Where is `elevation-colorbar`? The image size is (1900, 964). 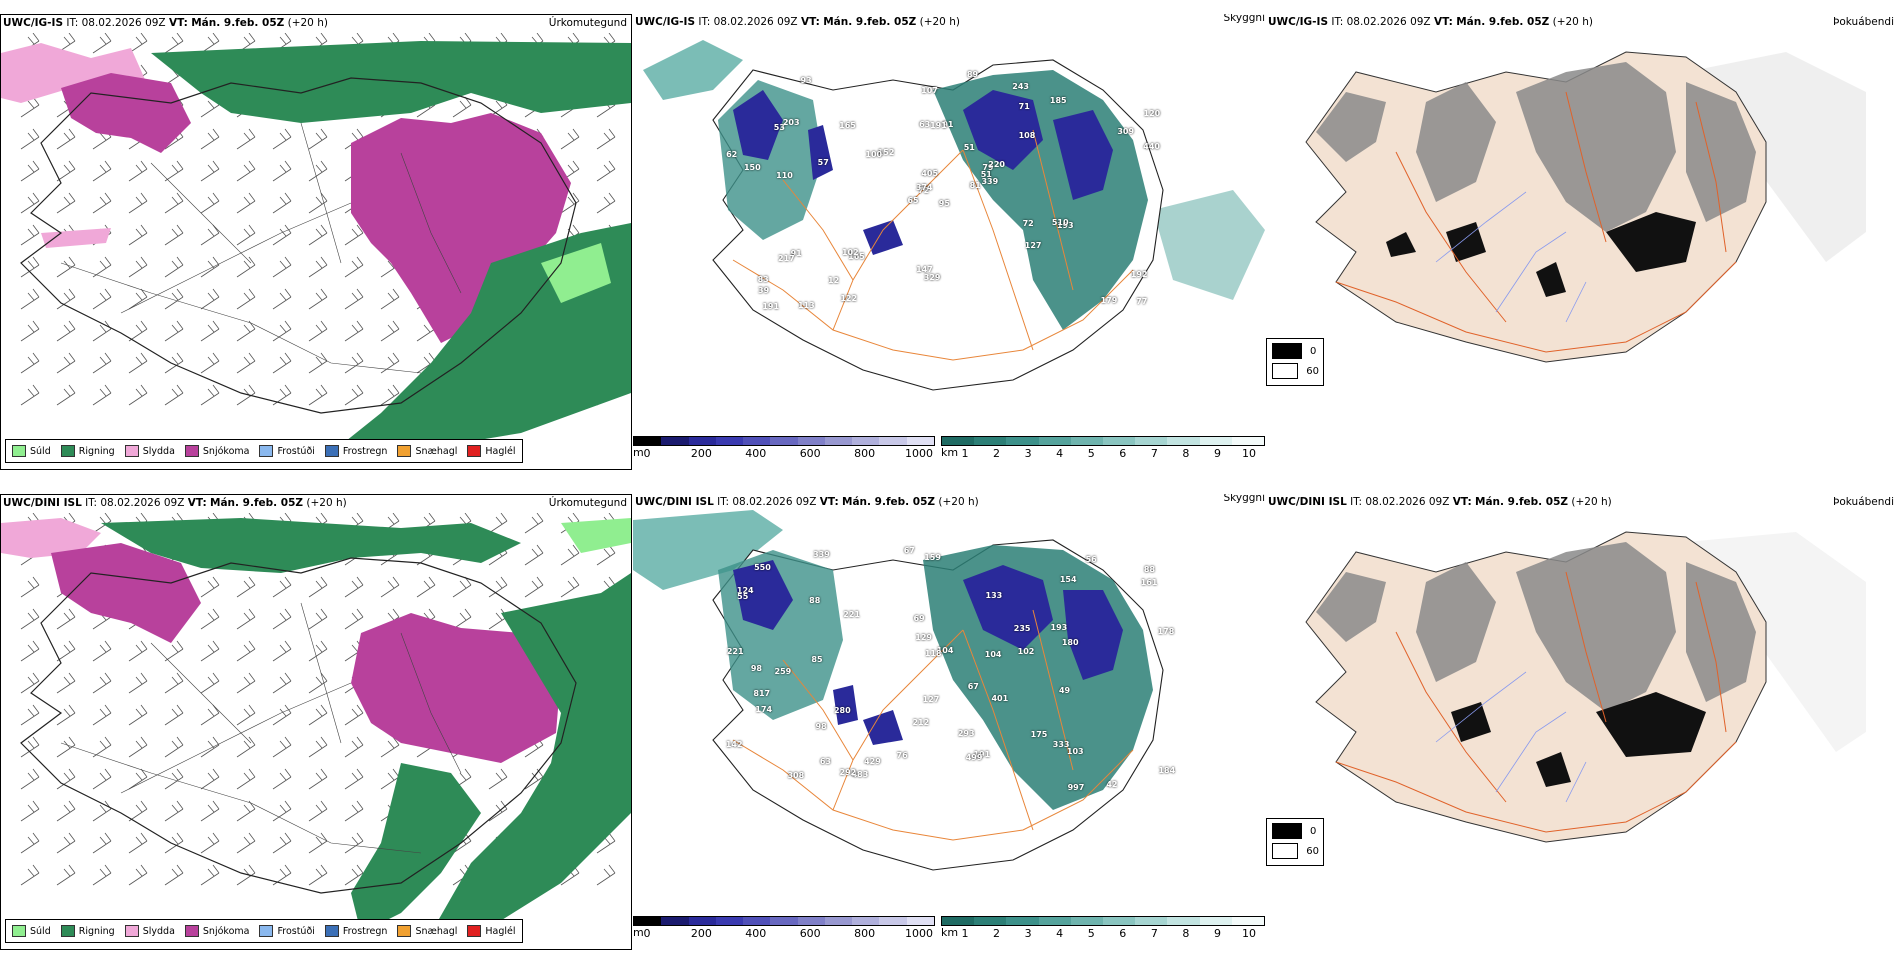 elevation-colorbar is located at coordinates (784, 441).